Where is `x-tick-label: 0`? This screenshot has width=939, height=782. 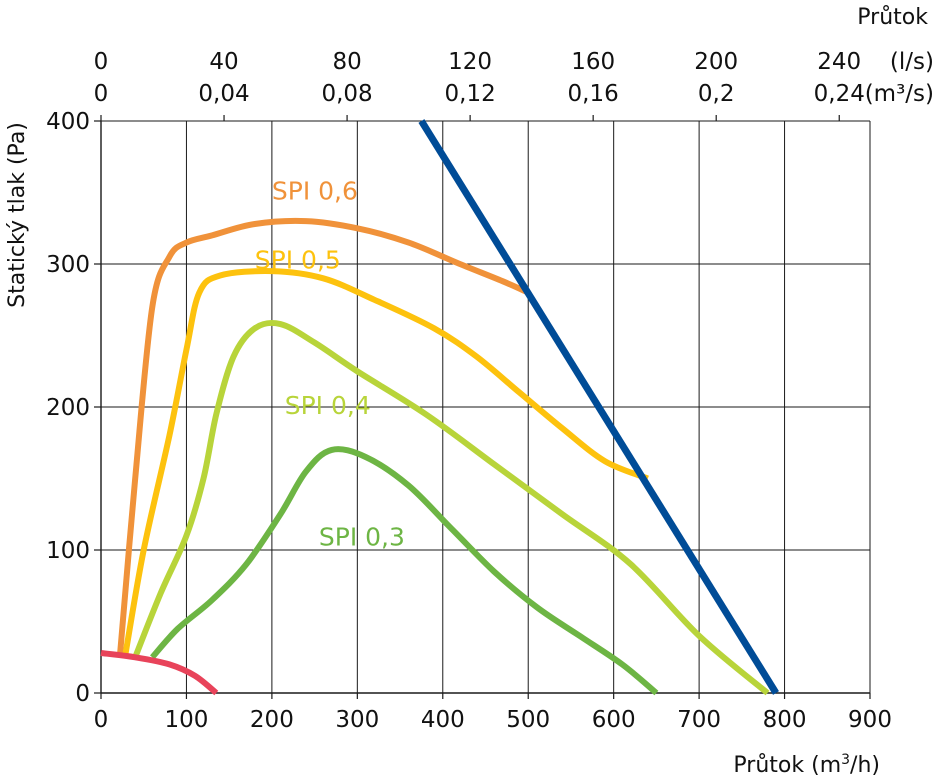
x-tick-label: 0 is located at coordinates (101, 720).